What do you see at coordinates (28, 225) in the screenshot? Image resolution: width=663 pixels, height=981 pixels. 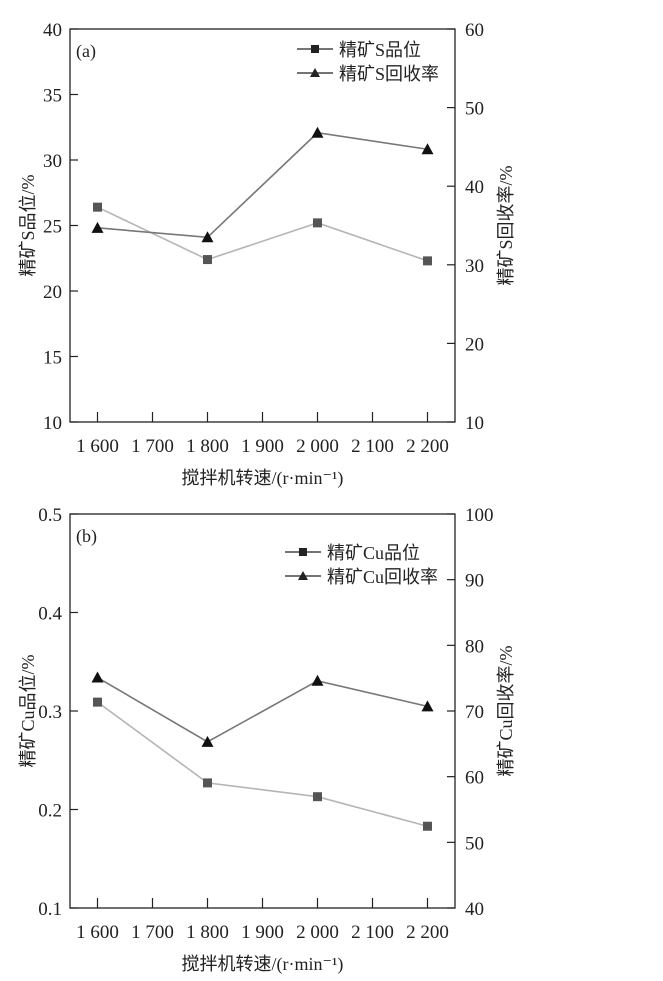 I see `y-axis-label: 精矿S品位/%` at bounding box center [28, 225].